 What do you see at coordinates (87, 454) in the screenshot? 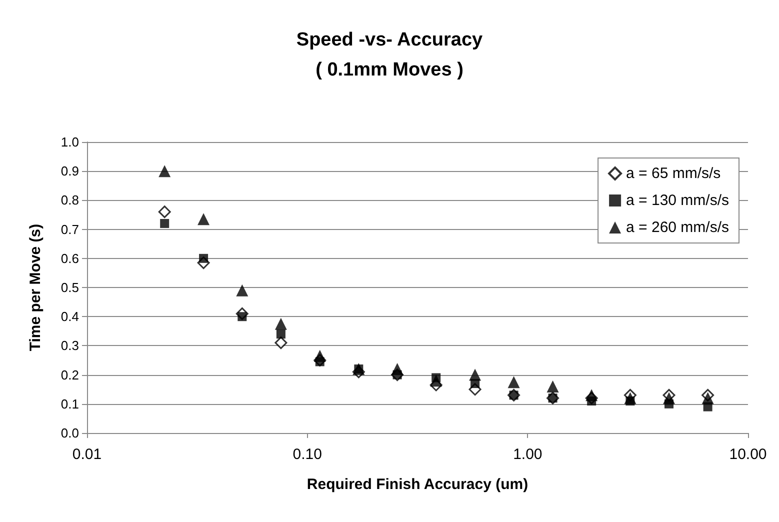
I see `x-tick-label: 0.01` at bounding box center [87, 454].